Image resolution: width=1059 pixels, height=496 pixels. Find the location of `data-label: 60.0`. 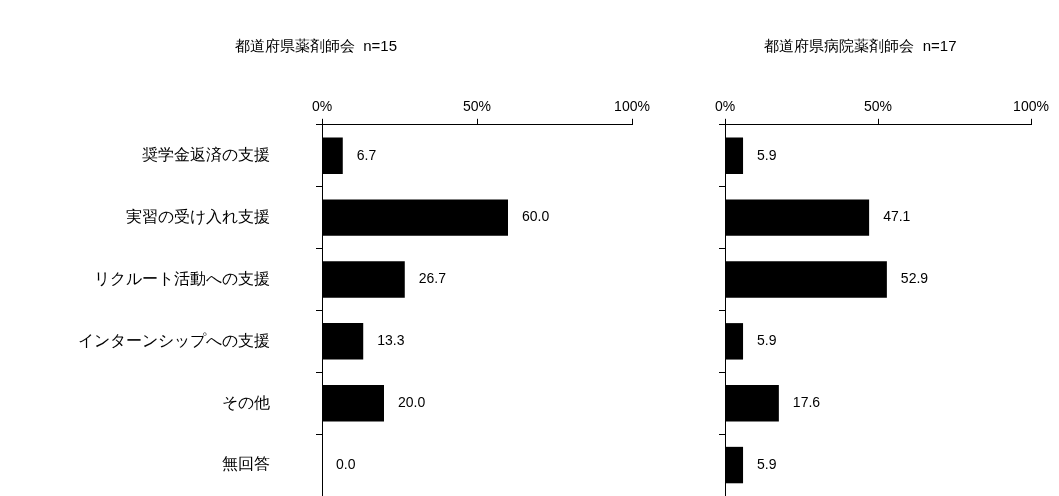

data-label: 60.0 is located at coordinates (536, 216).